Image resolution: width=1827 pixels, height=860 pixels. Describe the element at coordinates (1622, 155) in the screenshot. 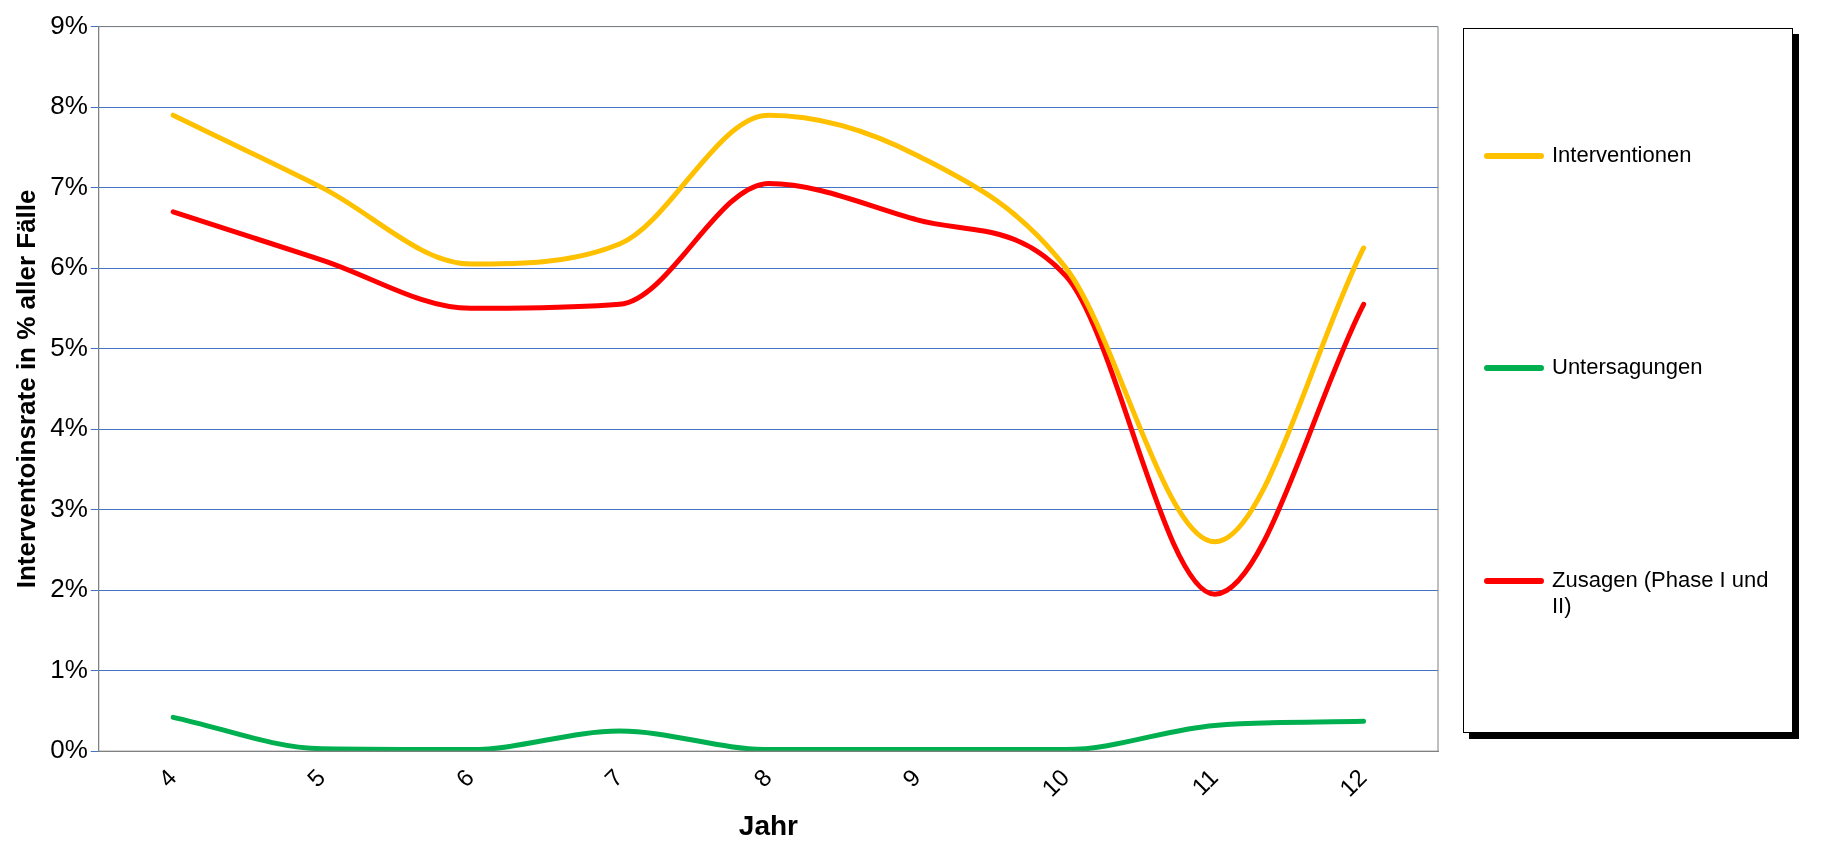

I see `legend-label: Interventionen` at that location.